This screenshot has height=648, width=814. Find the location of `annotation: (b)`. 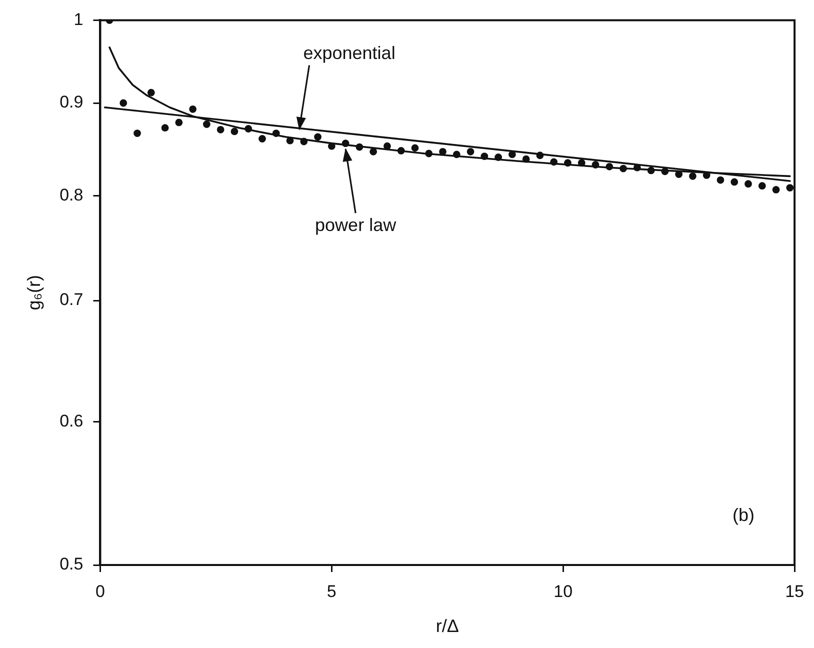

annotation: (b) is located at coordinates (743, 514).